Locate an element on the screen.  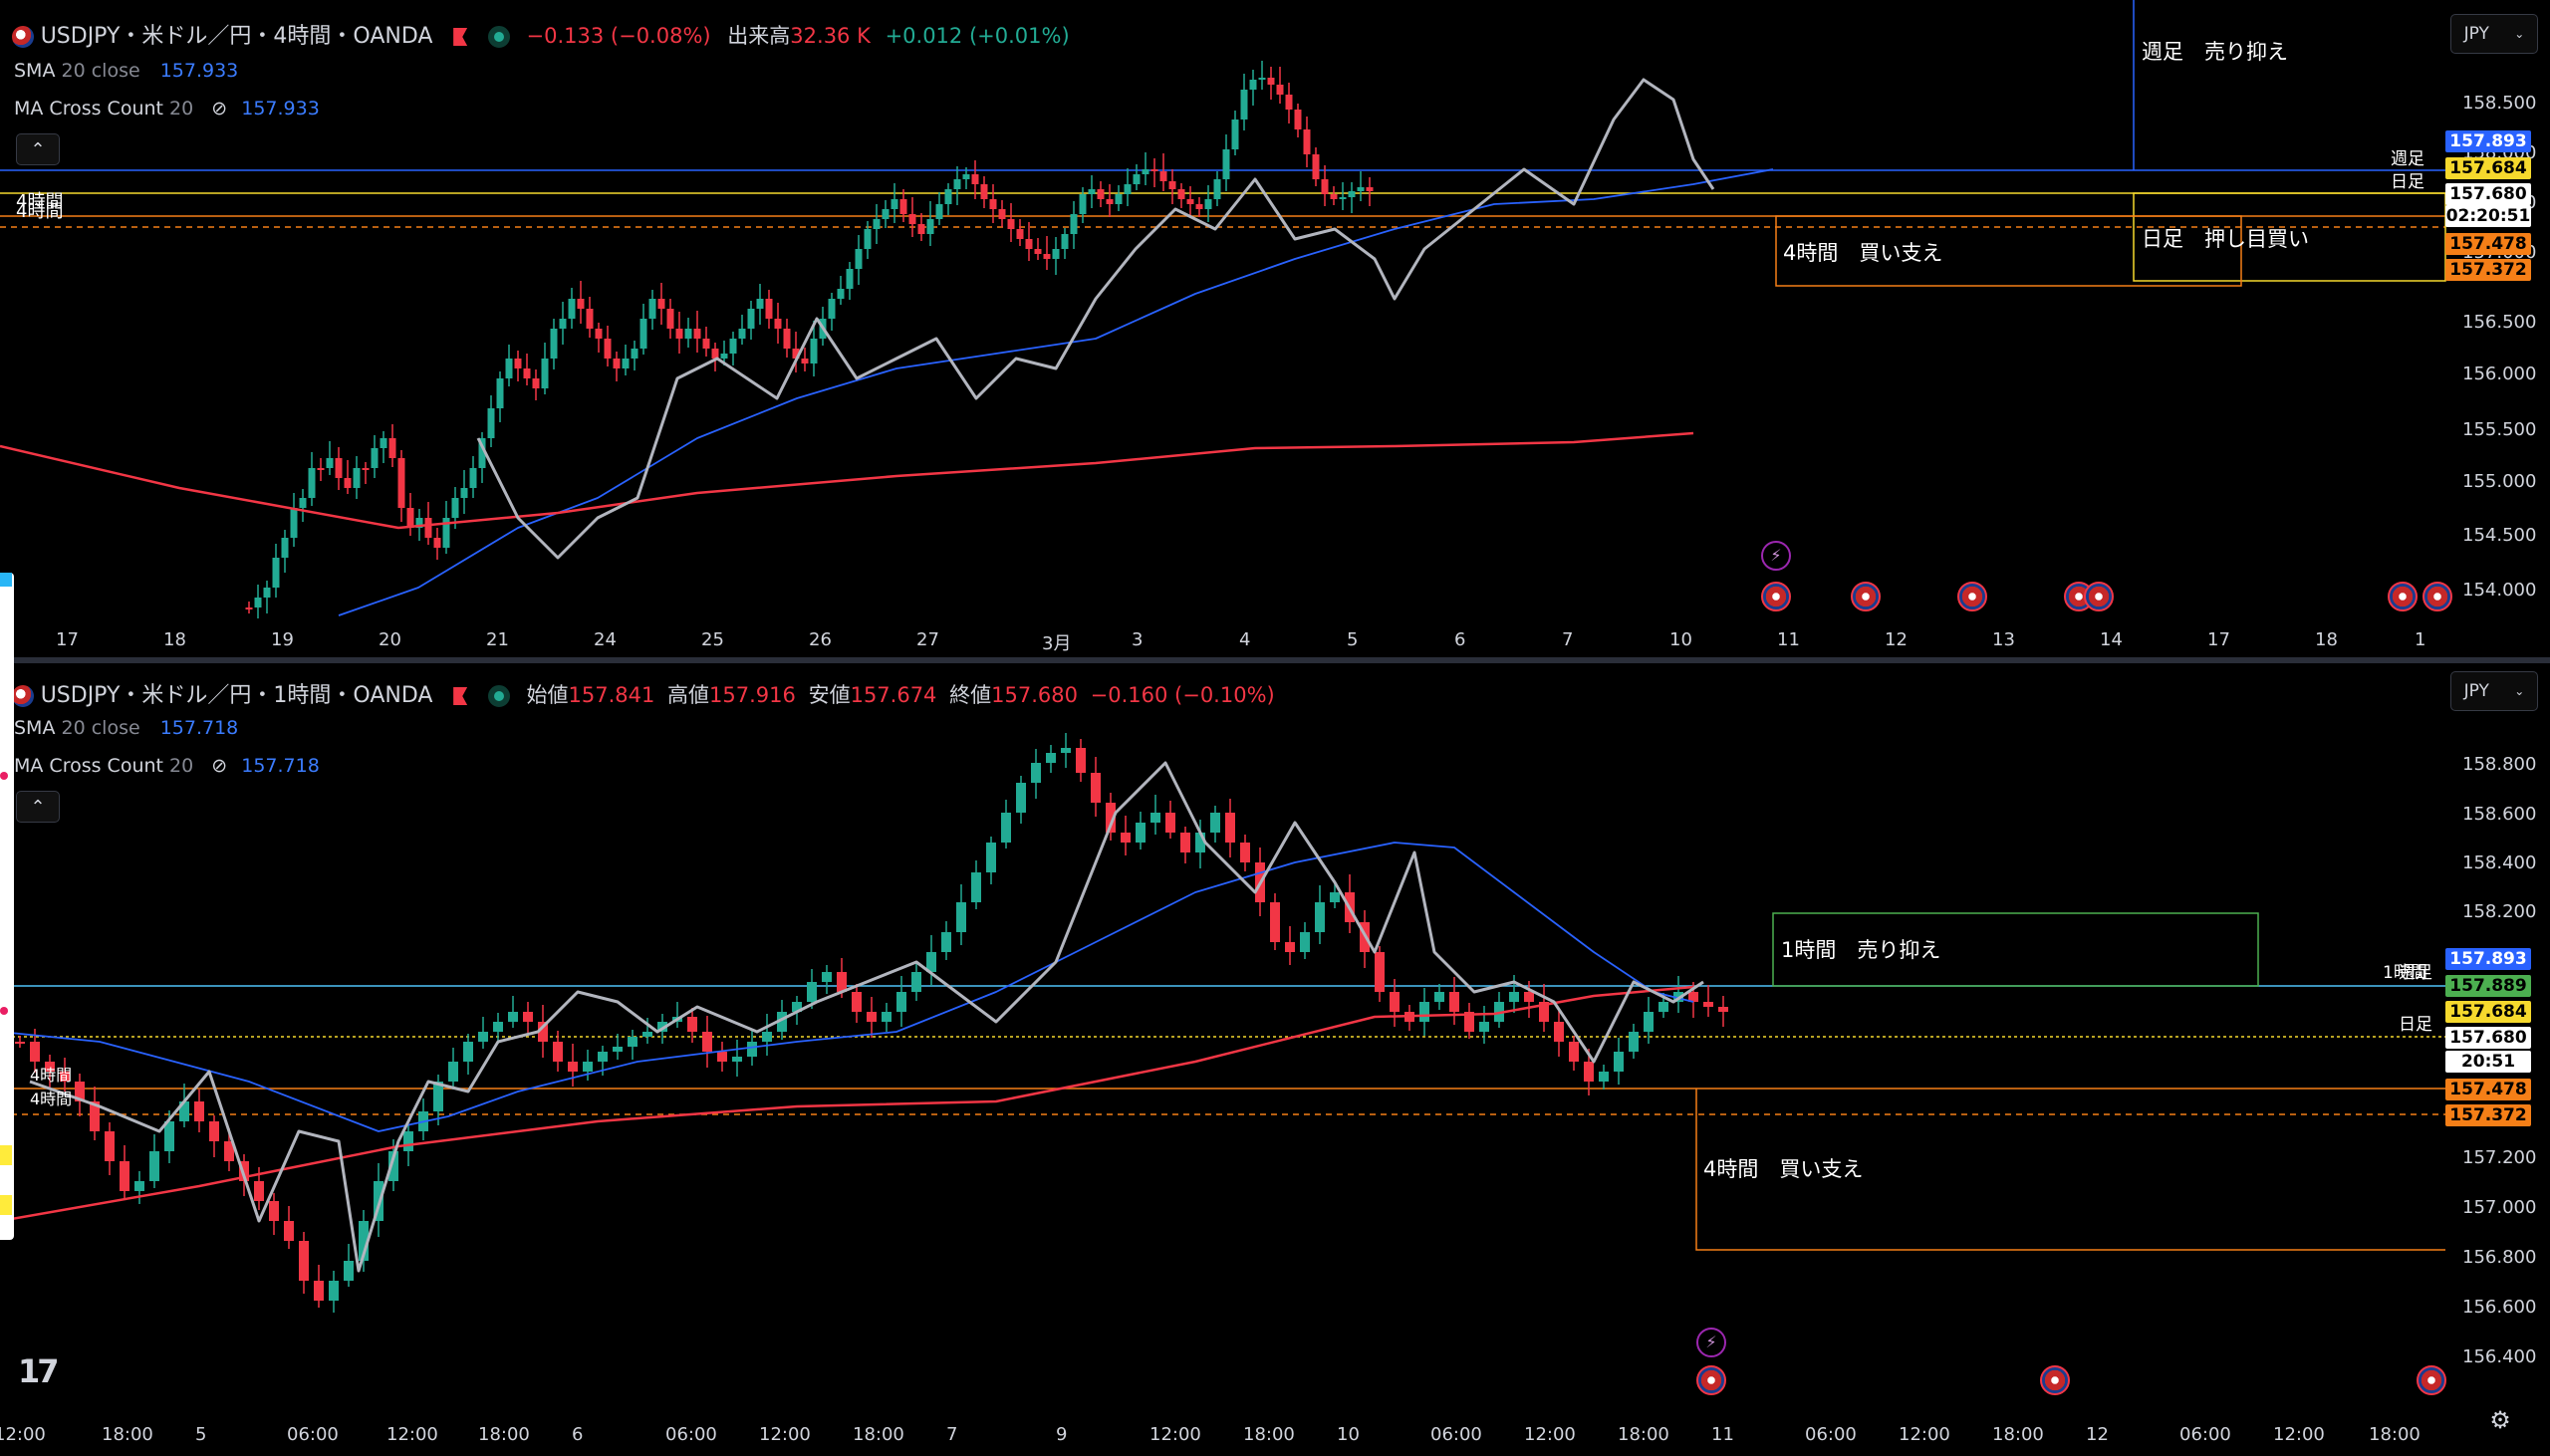
price-axis-tick: 157.200 is located at coordinates (2499, 1157).